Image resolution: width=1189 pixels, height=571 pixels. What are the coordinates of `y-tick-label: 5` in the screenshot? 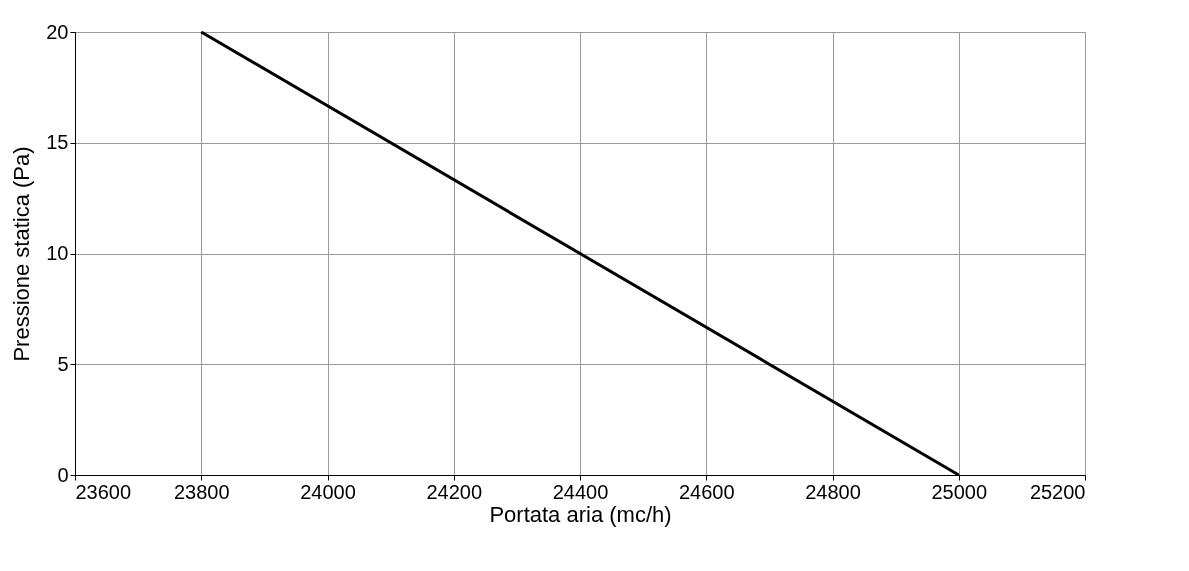 It's located at (63, 363).